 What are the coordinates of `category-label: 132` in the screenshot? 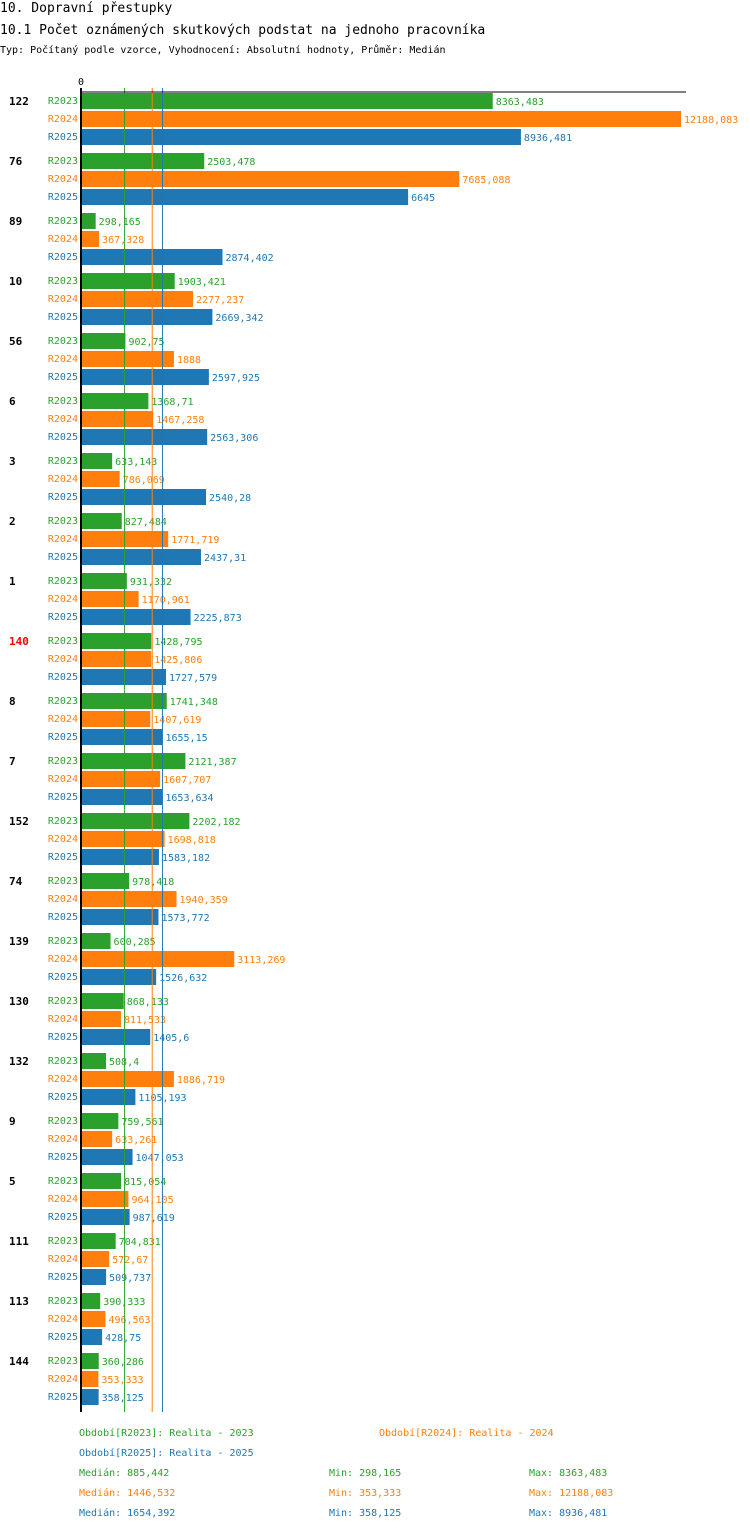 It's located at (19, 1061).